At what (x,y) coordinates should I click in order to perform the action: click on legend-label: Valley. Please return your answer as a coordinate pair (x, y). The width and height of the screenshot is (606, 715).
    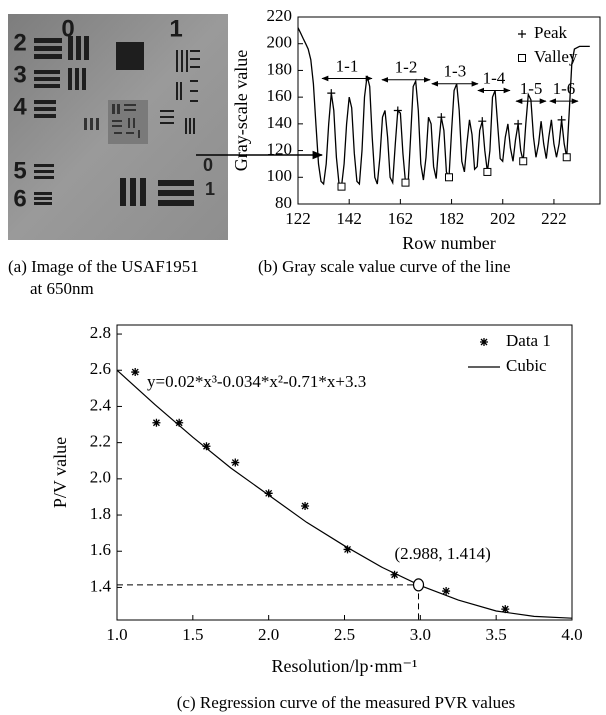
    Looking at the image, I should click on (556, 56).